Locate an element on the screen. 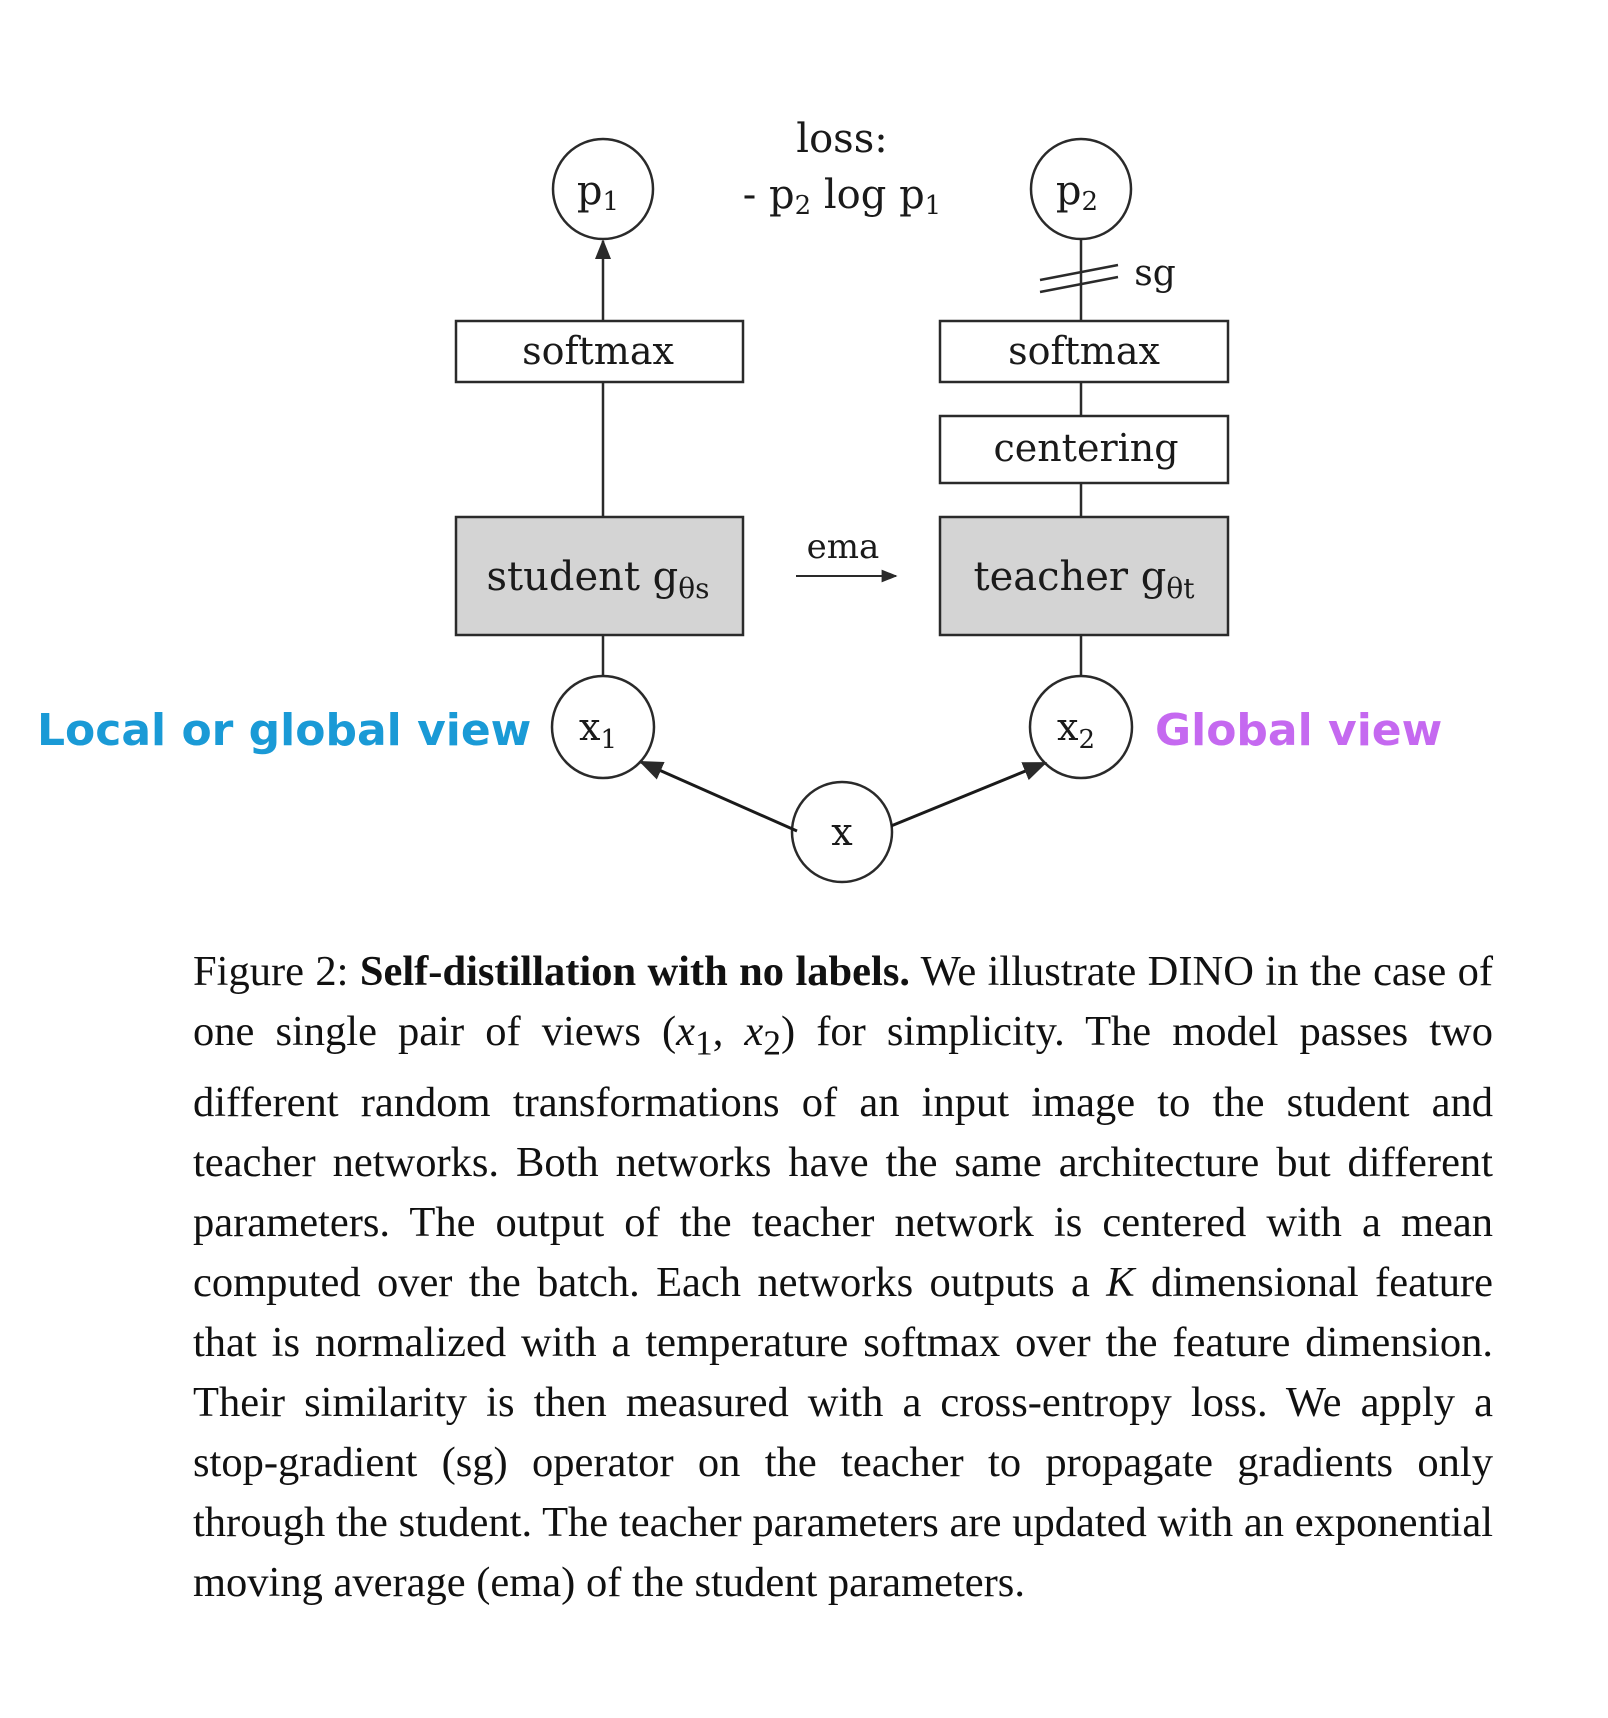 This screenshot has height=1718, width=1608. global-view-label: Global view is located at coordinates (1298, 730).